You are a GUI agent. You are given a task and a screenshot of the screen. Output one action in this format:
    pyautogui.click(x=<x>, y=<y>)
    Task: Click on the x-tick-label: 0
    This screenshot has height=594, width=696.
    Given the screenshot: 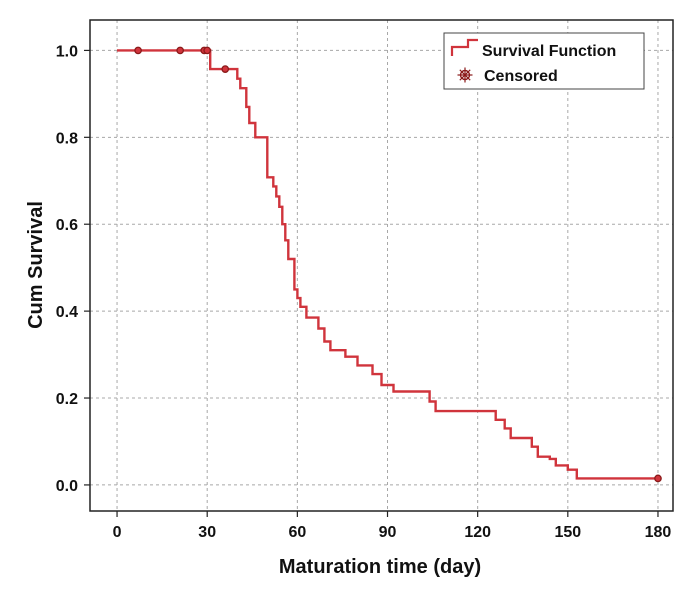 What is the action you would take?
    pyautogui.click(x=117, y=532)
    